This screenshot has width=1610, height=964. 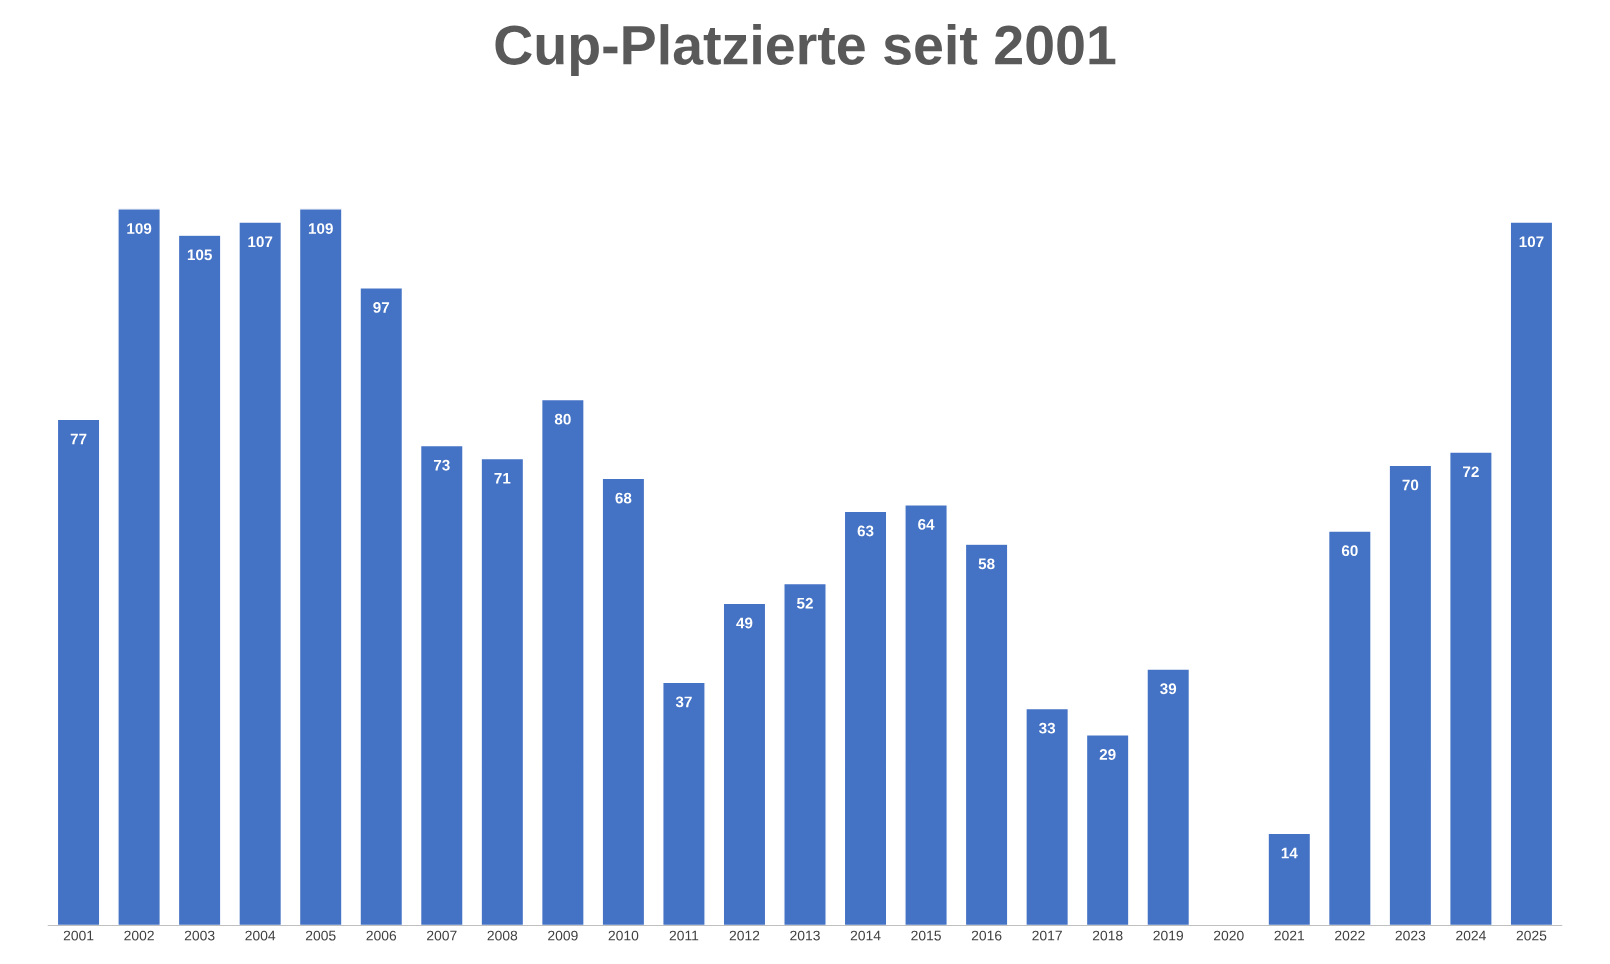 I want to click on x-tick-label: 2003, so click(x=199, y=935).